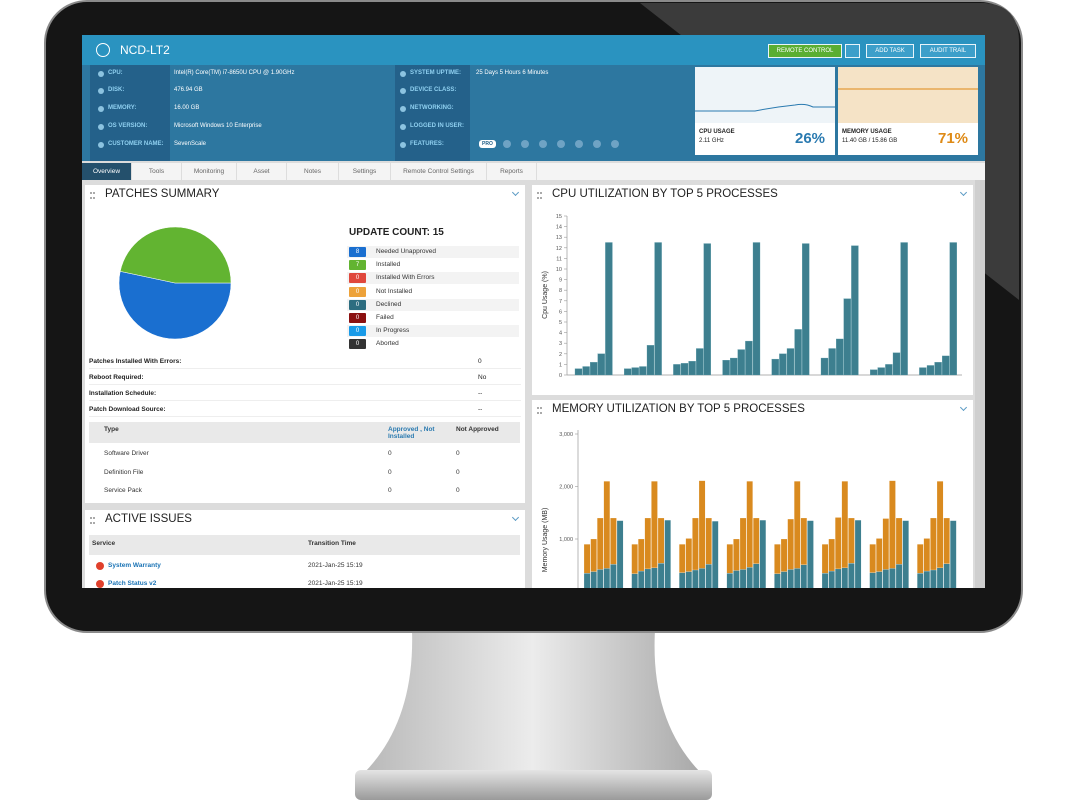 This screenshot has width=1067, height=800. What do you see at coordinates (157, 171) in the screenshot?
I see `tab: Tools` at bounding box center [157, 171].